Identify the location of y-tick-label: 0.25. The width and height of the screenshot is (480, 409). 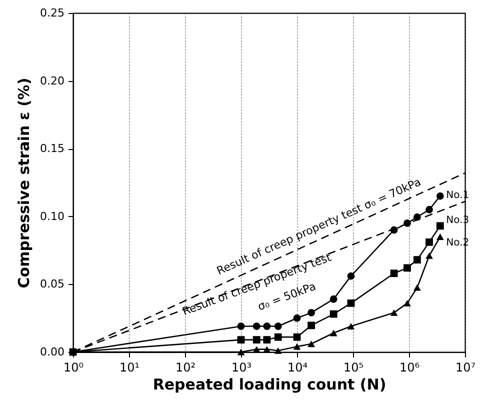
(52, 13).